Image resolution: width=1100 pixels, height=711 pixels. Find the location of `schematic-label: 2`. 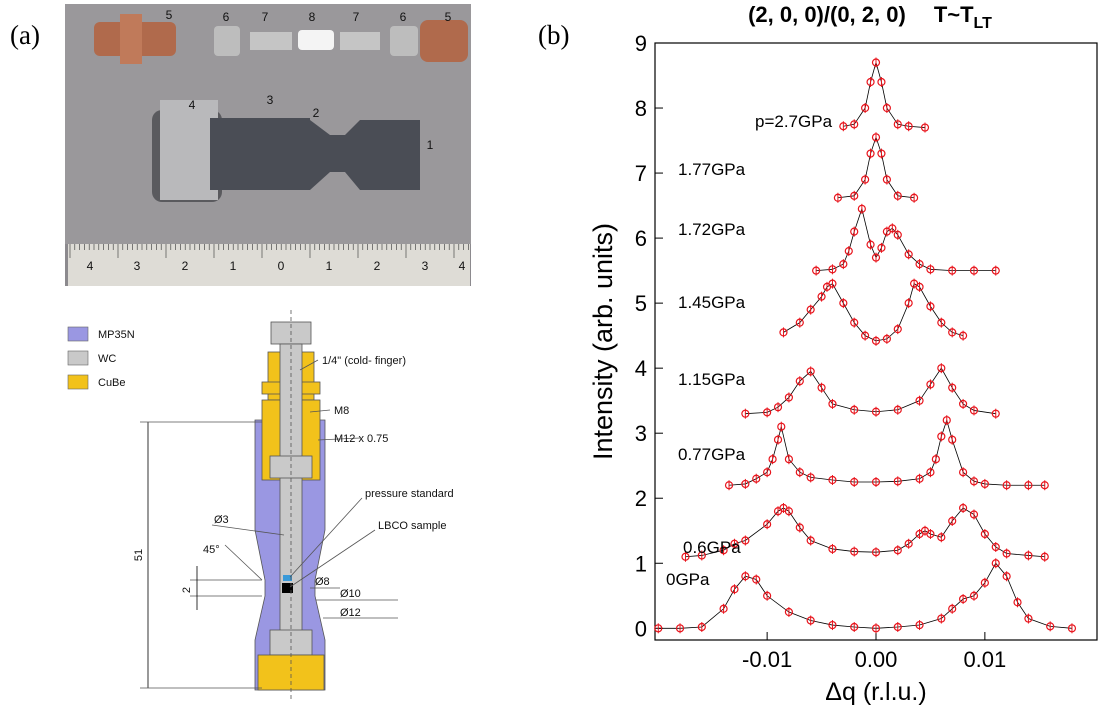

schematic-label: 2 is located at coordinates (187, 590).